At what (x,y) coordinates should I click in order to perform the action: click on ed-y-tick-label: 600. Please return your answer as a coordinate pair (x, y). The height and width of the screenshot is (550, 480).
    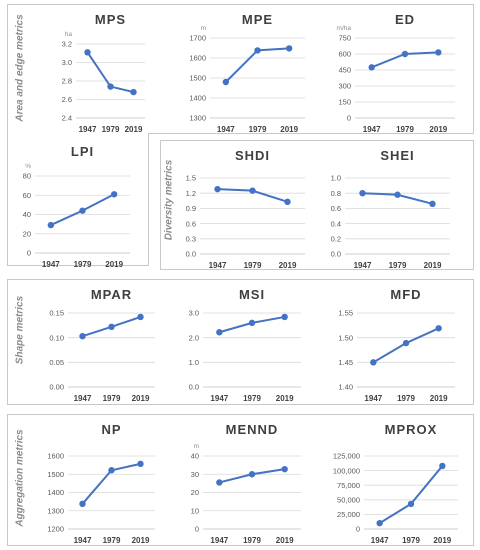
    Looking at the image, I should click on (344, 54).